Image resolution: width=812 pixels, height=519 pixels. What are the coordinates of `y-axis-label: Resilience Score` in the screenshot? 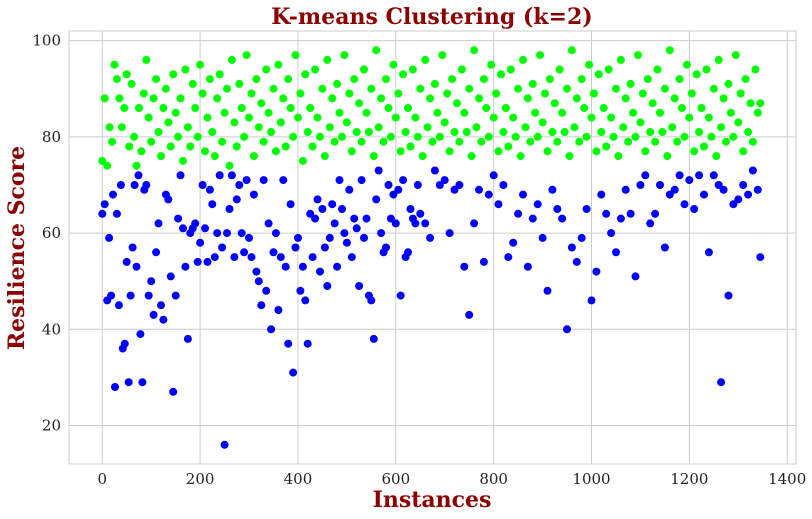 It's located at (17, 248).